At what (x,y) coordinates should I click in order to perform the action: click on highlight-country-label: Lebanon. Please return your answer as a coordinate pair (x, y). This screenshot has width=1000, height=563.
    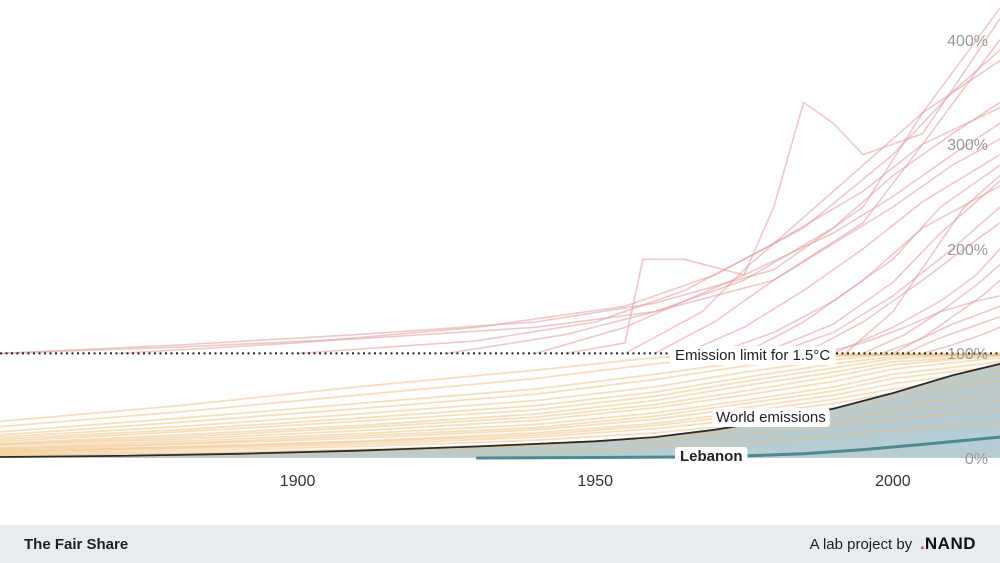
    Looking at the image, I should click on (711, 456).